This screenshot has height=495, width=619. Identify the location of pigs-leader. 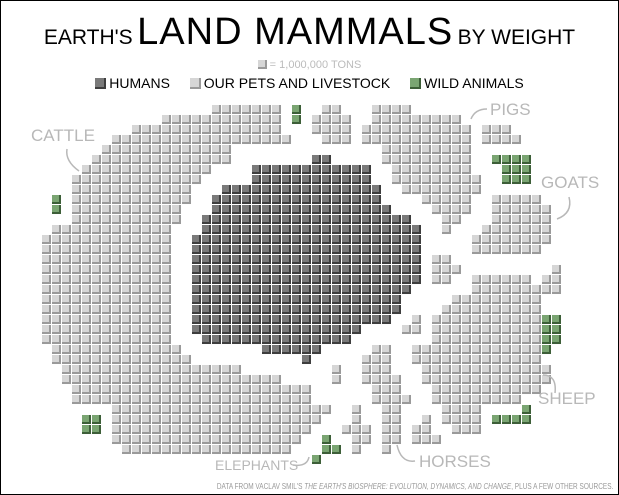
(479, 114).